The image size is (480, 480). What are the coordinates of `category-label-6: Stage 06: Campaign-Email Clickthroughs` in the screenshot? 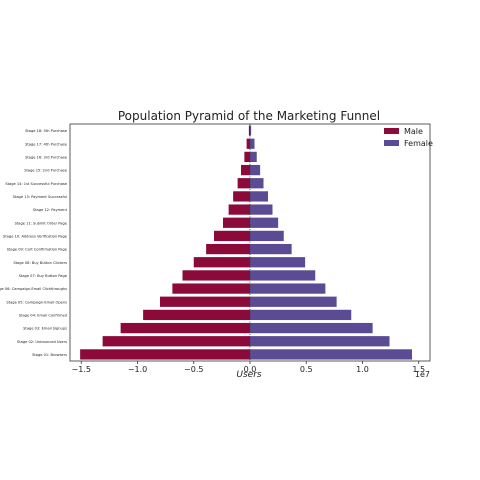 It's located at (33, 289).